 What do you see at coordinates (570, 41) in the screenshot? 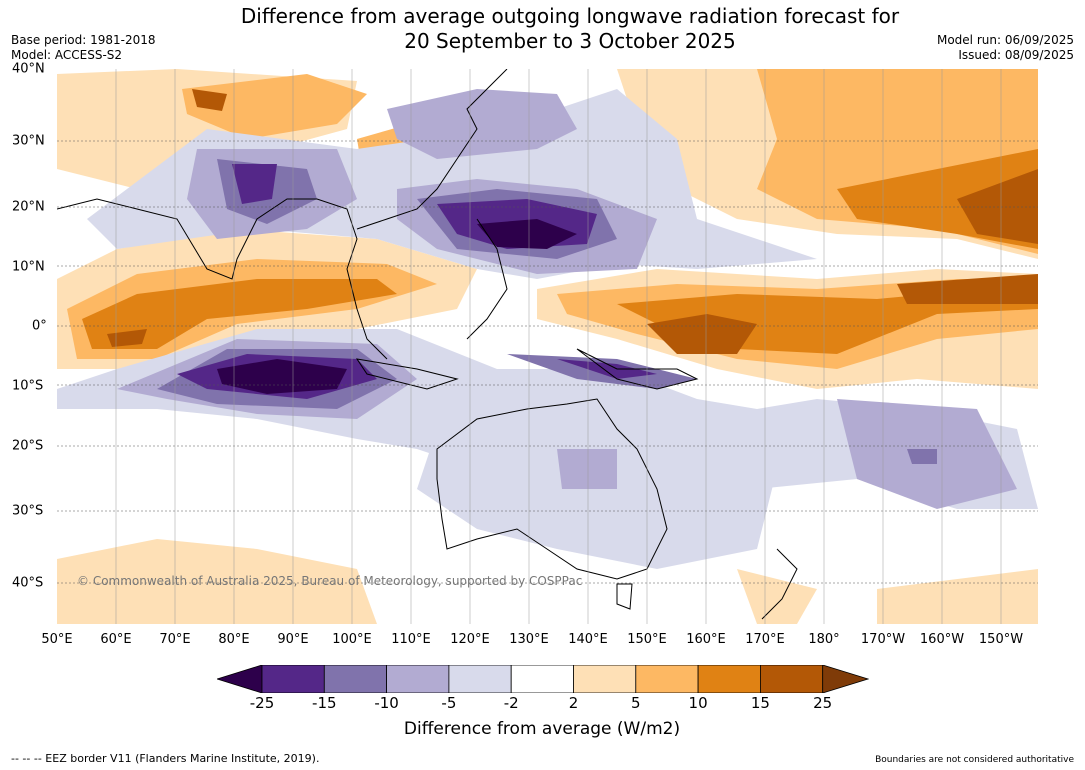
I see `title-line-2: 20 September to 3 October 2025` at bounding box center [570, 41].